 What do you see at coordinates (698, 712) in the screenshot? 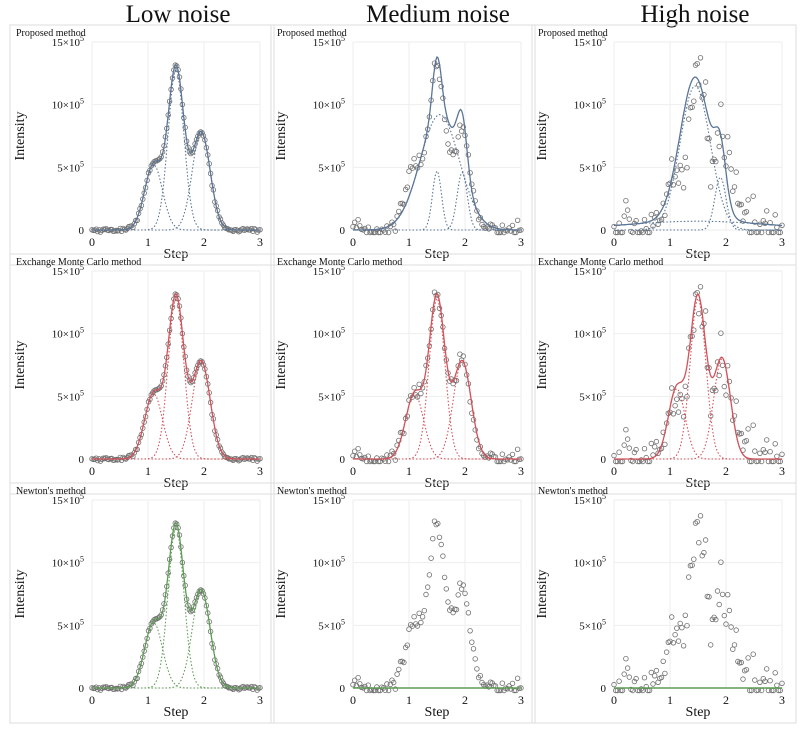
I see `x-axis-label: Step` at bounding box center [698, 712].